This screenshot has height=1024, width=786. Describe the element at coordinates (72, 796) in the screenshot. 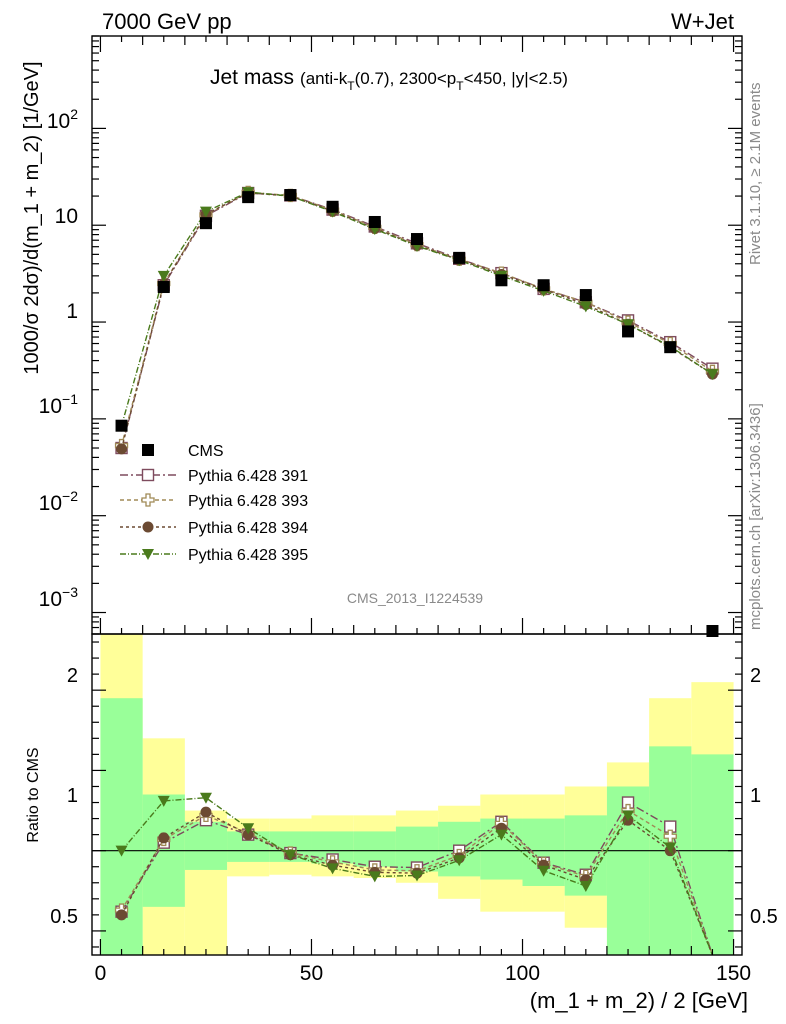

I see `ratio-tick-1: 1` at that location.